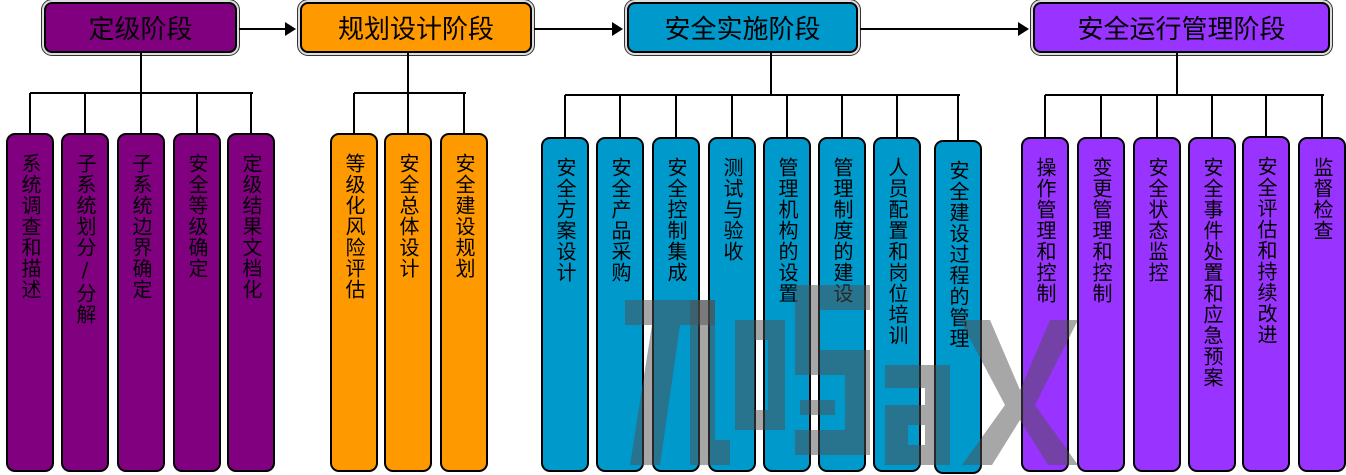 Image resolution: width=1346 pixels, height=475 pixels. What do you see at coordinates (197, 302) in the screenshot?
I see `step-box: 安全等级确定` at bounding box center [197, 302].